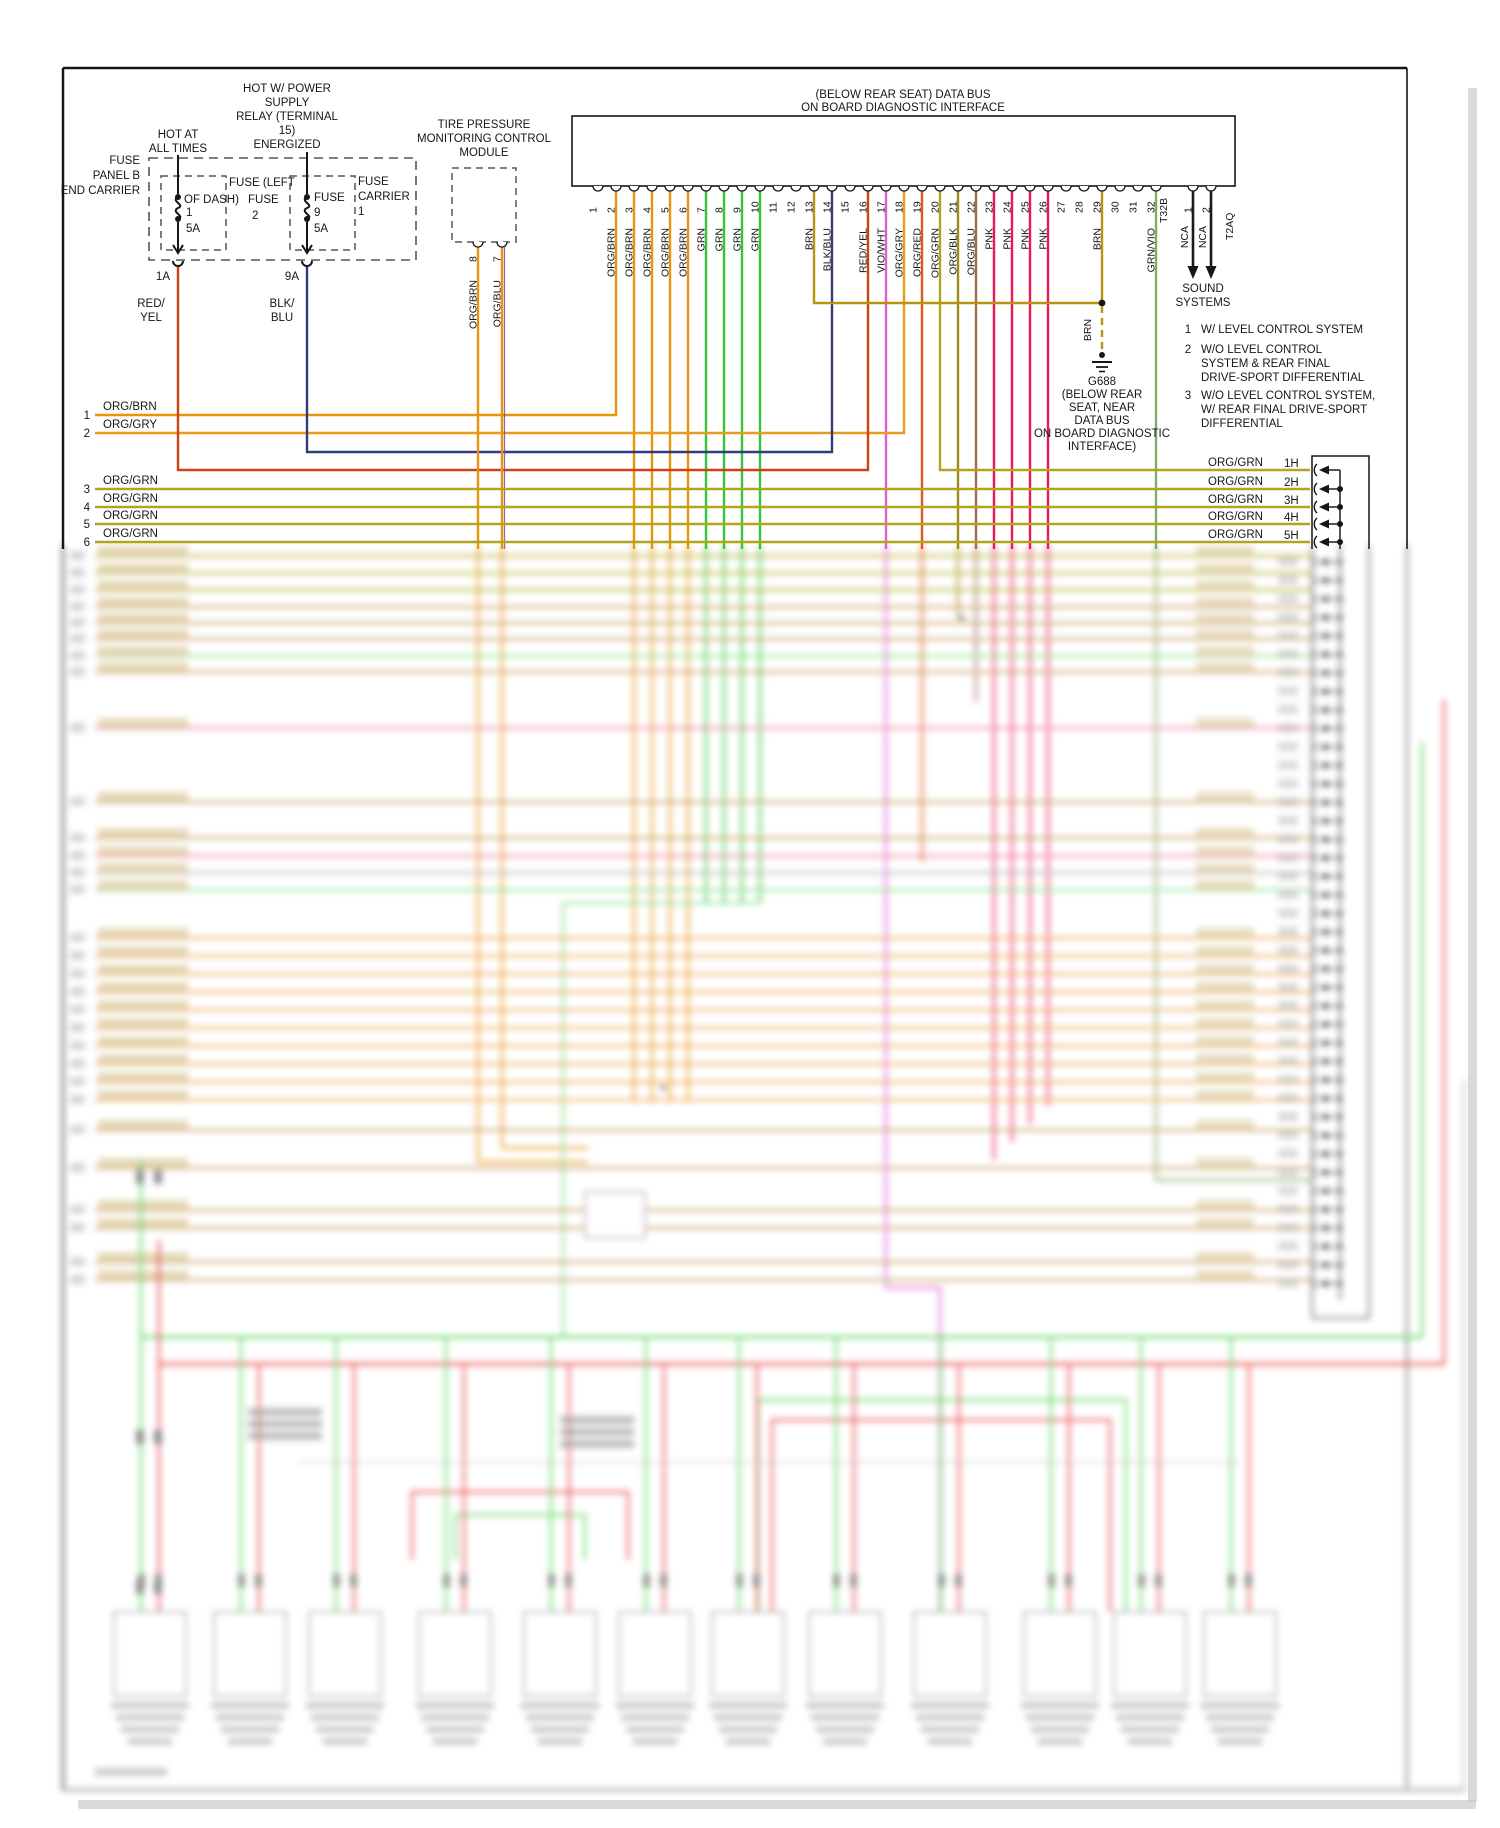  What do you see at coordinates (130, 407) in the screenshot?
I see `left-row-wire-label: ORG/BRN` at bounding box center [130, 407].